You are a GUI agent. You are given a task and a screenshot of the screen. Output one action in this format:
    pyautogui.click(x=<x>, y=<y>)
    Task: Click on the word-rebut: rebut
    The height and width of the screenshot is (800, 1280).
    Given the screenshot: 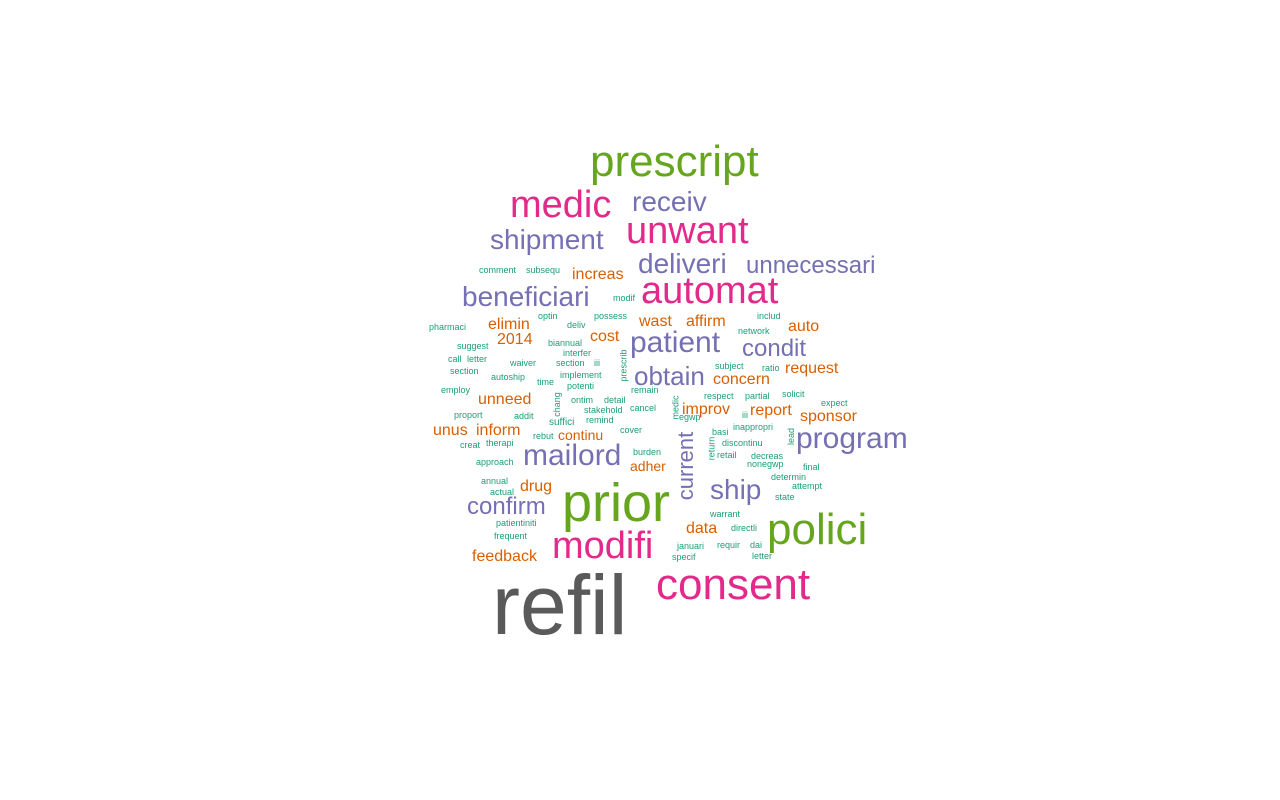 What is the action you would take?
    pyautogui.click(x=543, y=436)
    